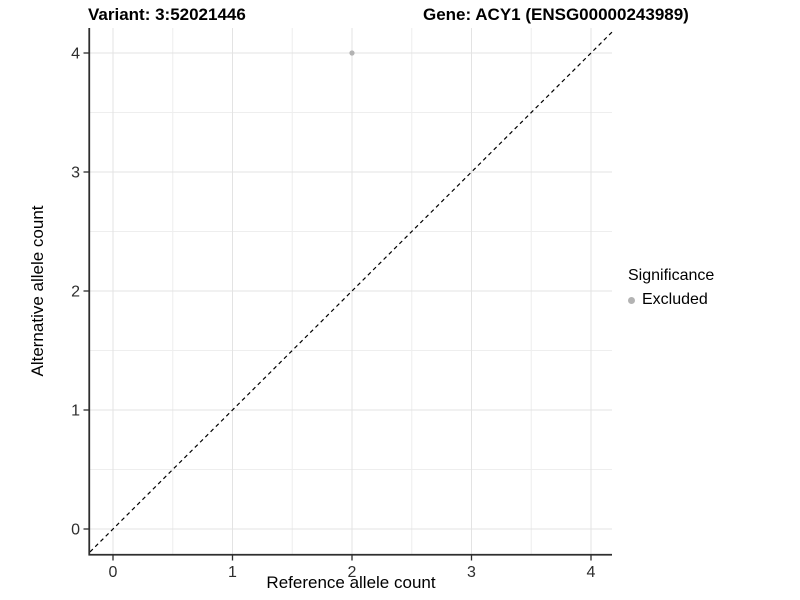  Describe the element at coordinates (351, 582) in the screenshot. I see `x-axis-title: Reference allele count` at that location.